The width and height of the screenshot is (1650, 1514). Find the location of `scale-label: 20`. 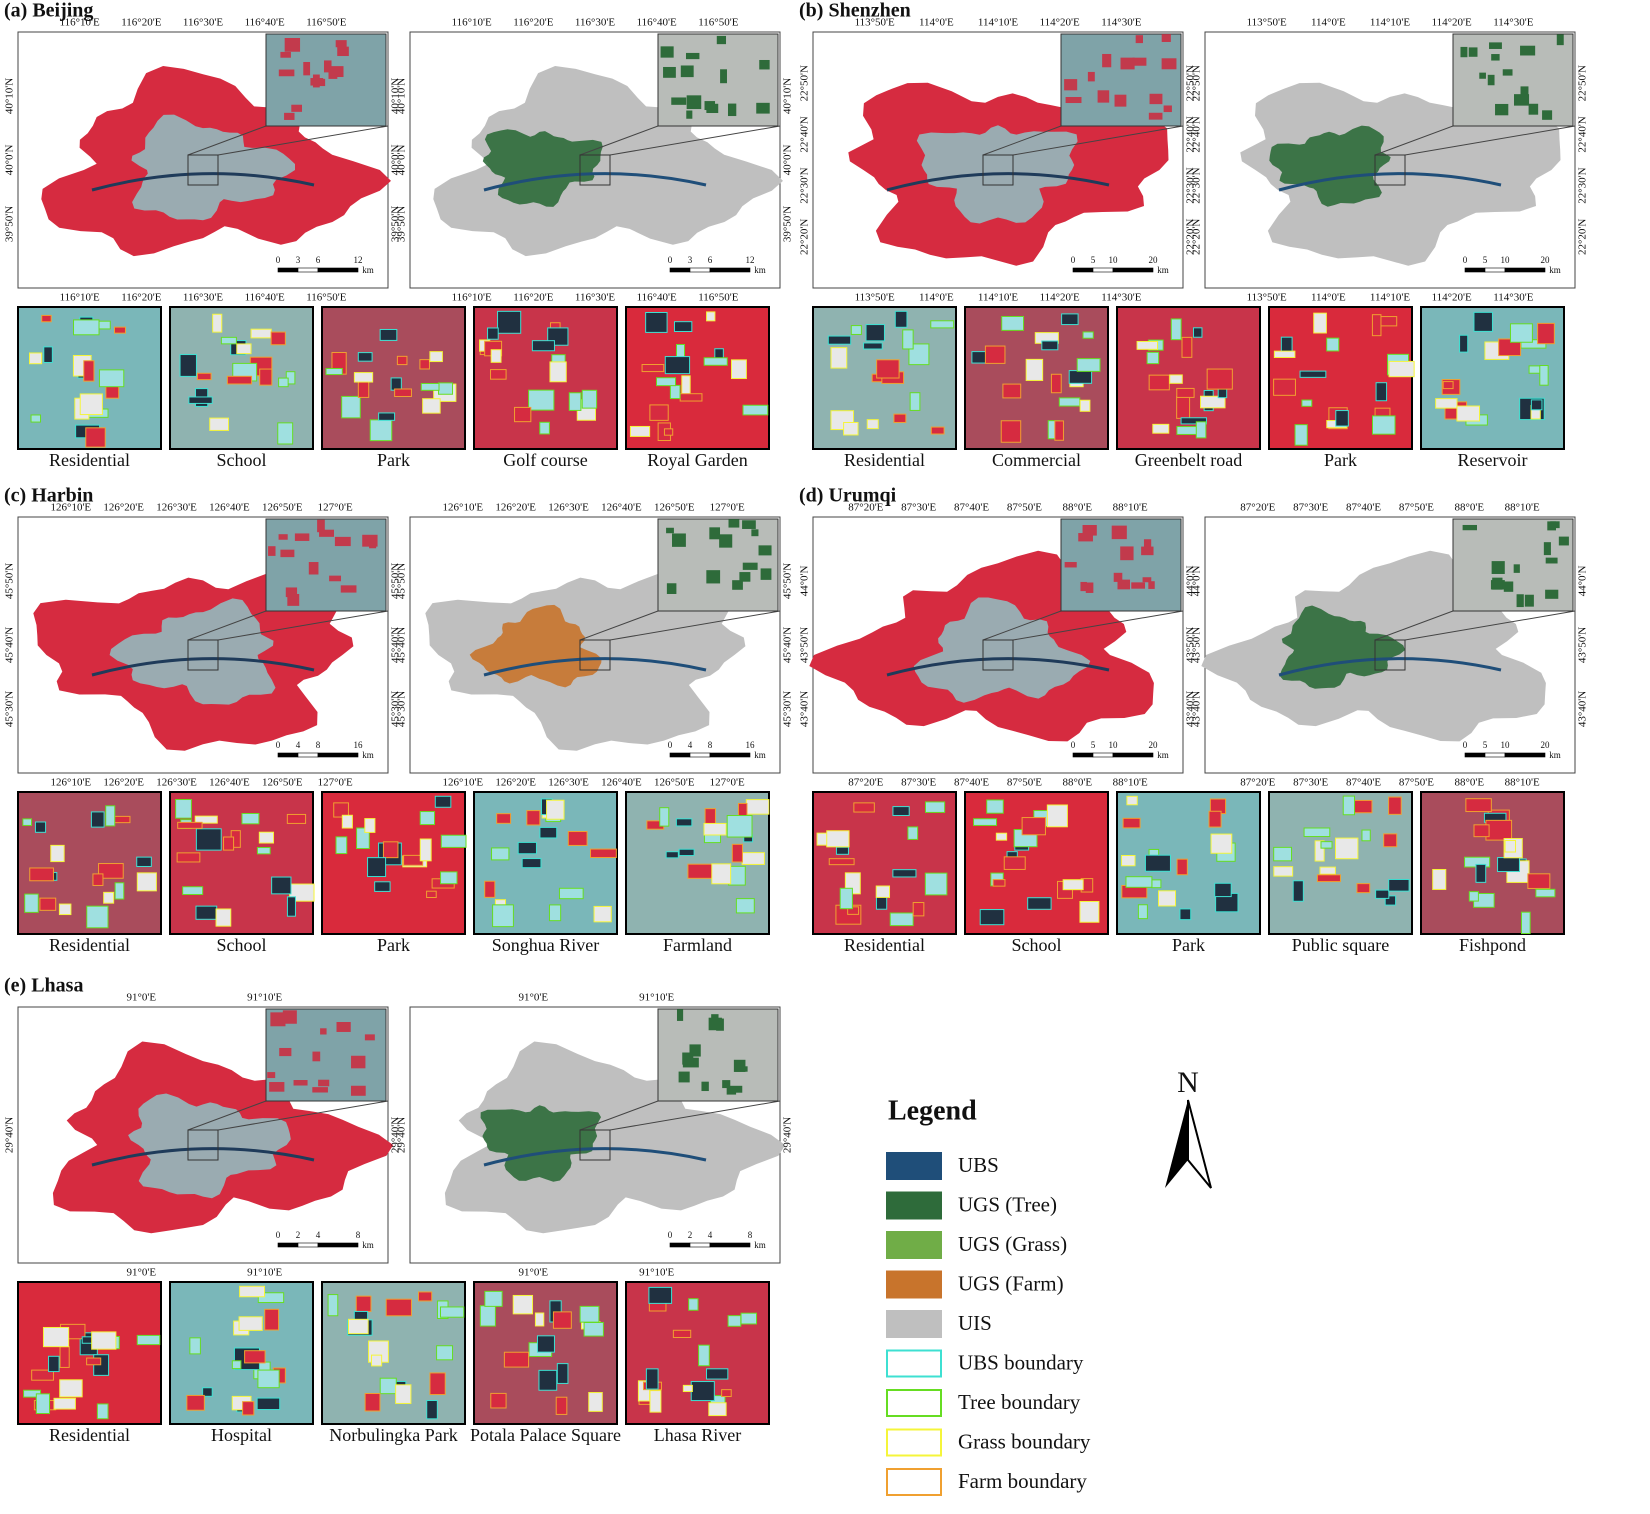

scale-label: 20 is located at coordinates (1154, 260).